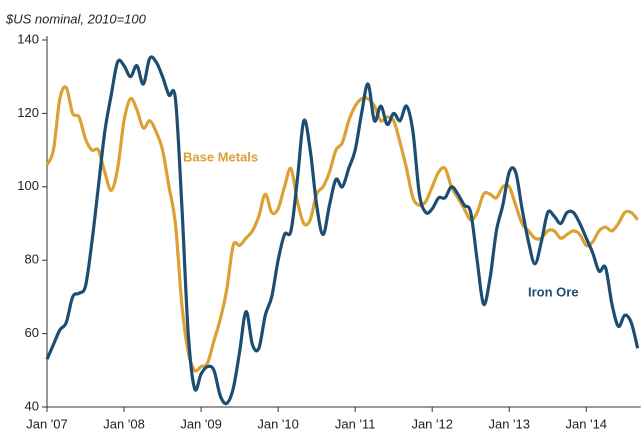 The width and height of the screenshot is (643, 433). Describe the element at coordinates (201, 423) in the screenshot. I see `x-tick-label: Jan '09` at that location.